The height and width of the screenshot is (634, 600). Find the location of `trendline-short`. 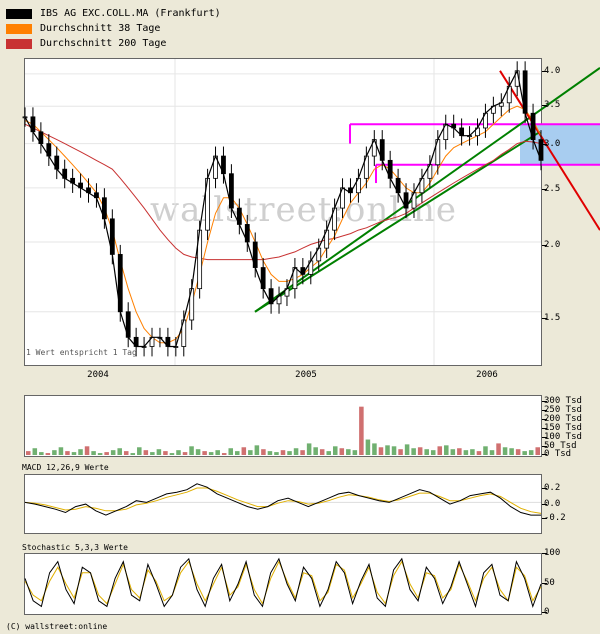

trendline-short is located at coordinates (397, 221).